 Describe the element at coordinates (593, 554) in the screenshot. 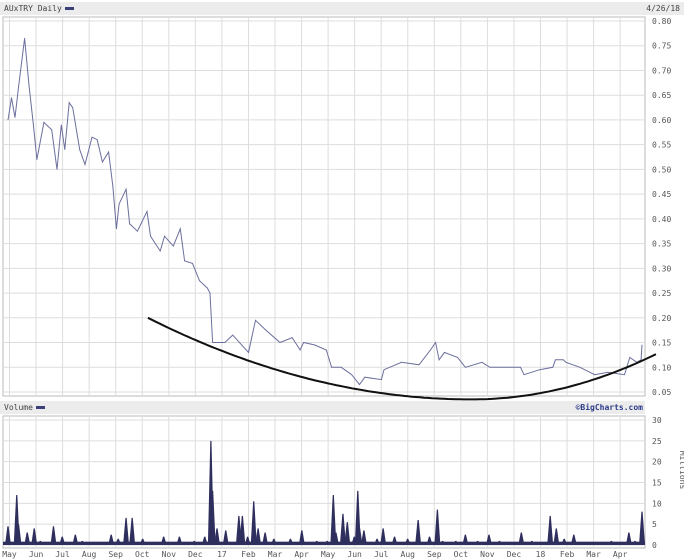

I see `x-tick-label: Mar` at that location.